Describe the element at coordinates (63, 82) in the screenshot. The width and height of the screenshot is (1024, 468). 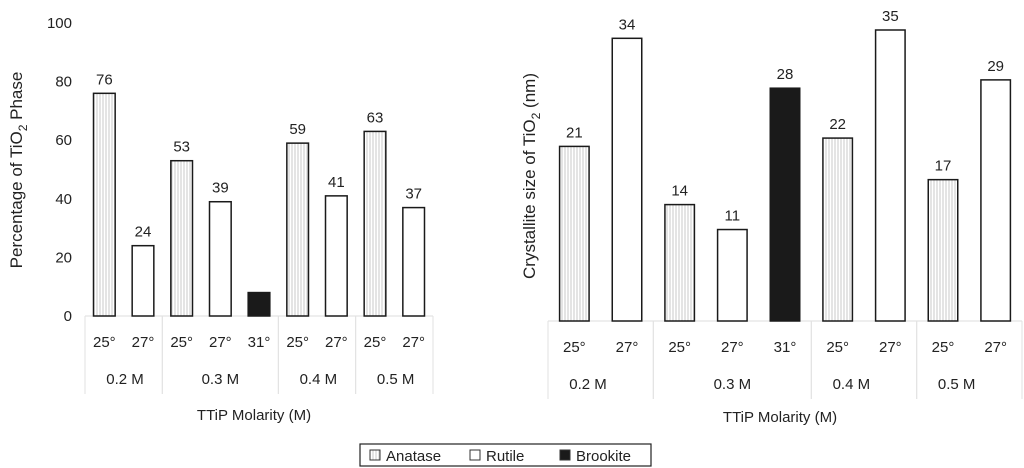
I see `y-tick-label: 80` at that location.